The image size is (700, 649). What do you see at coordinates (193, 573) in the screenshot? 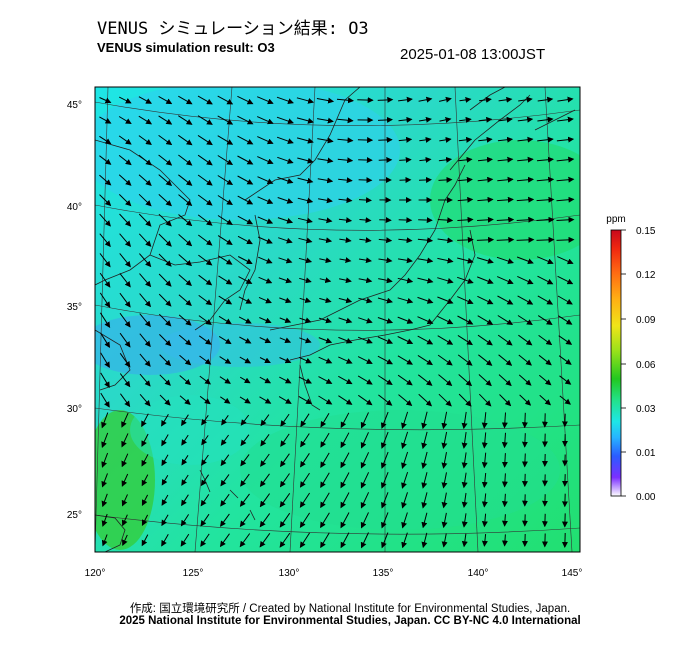
I see `lon-tick-label: 125°` at bounding box center [193, 573].